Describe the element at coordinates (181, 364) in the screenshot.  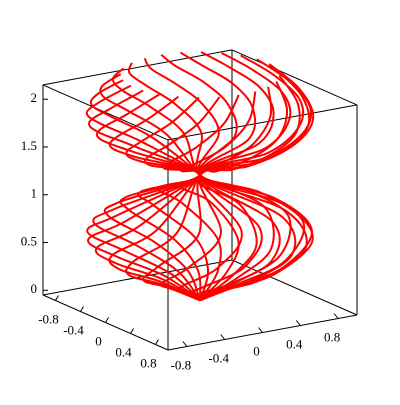
I see `y-tick-label: -0.8` at that location.